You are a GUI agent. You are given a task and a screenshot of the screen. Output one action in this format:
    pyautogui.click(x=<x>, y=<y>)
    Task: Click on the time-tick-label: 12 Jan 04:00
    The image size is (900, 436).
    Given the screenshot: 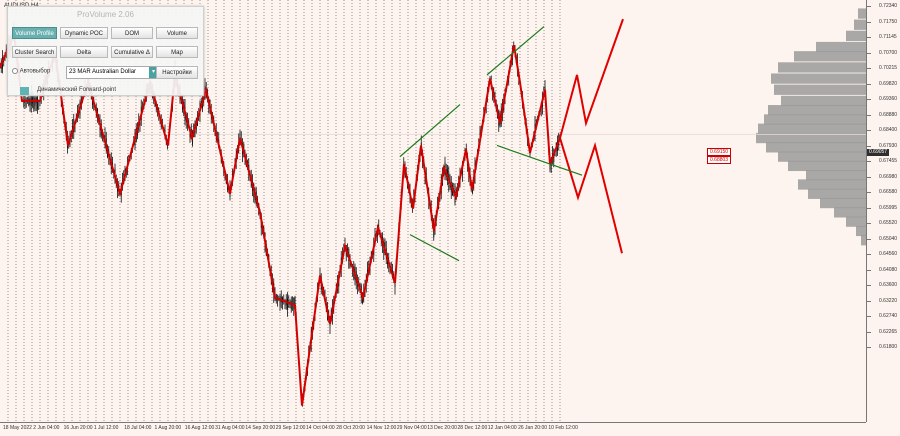 What is the action you would take?
    pyautogui.click(x=502, y=428)
    